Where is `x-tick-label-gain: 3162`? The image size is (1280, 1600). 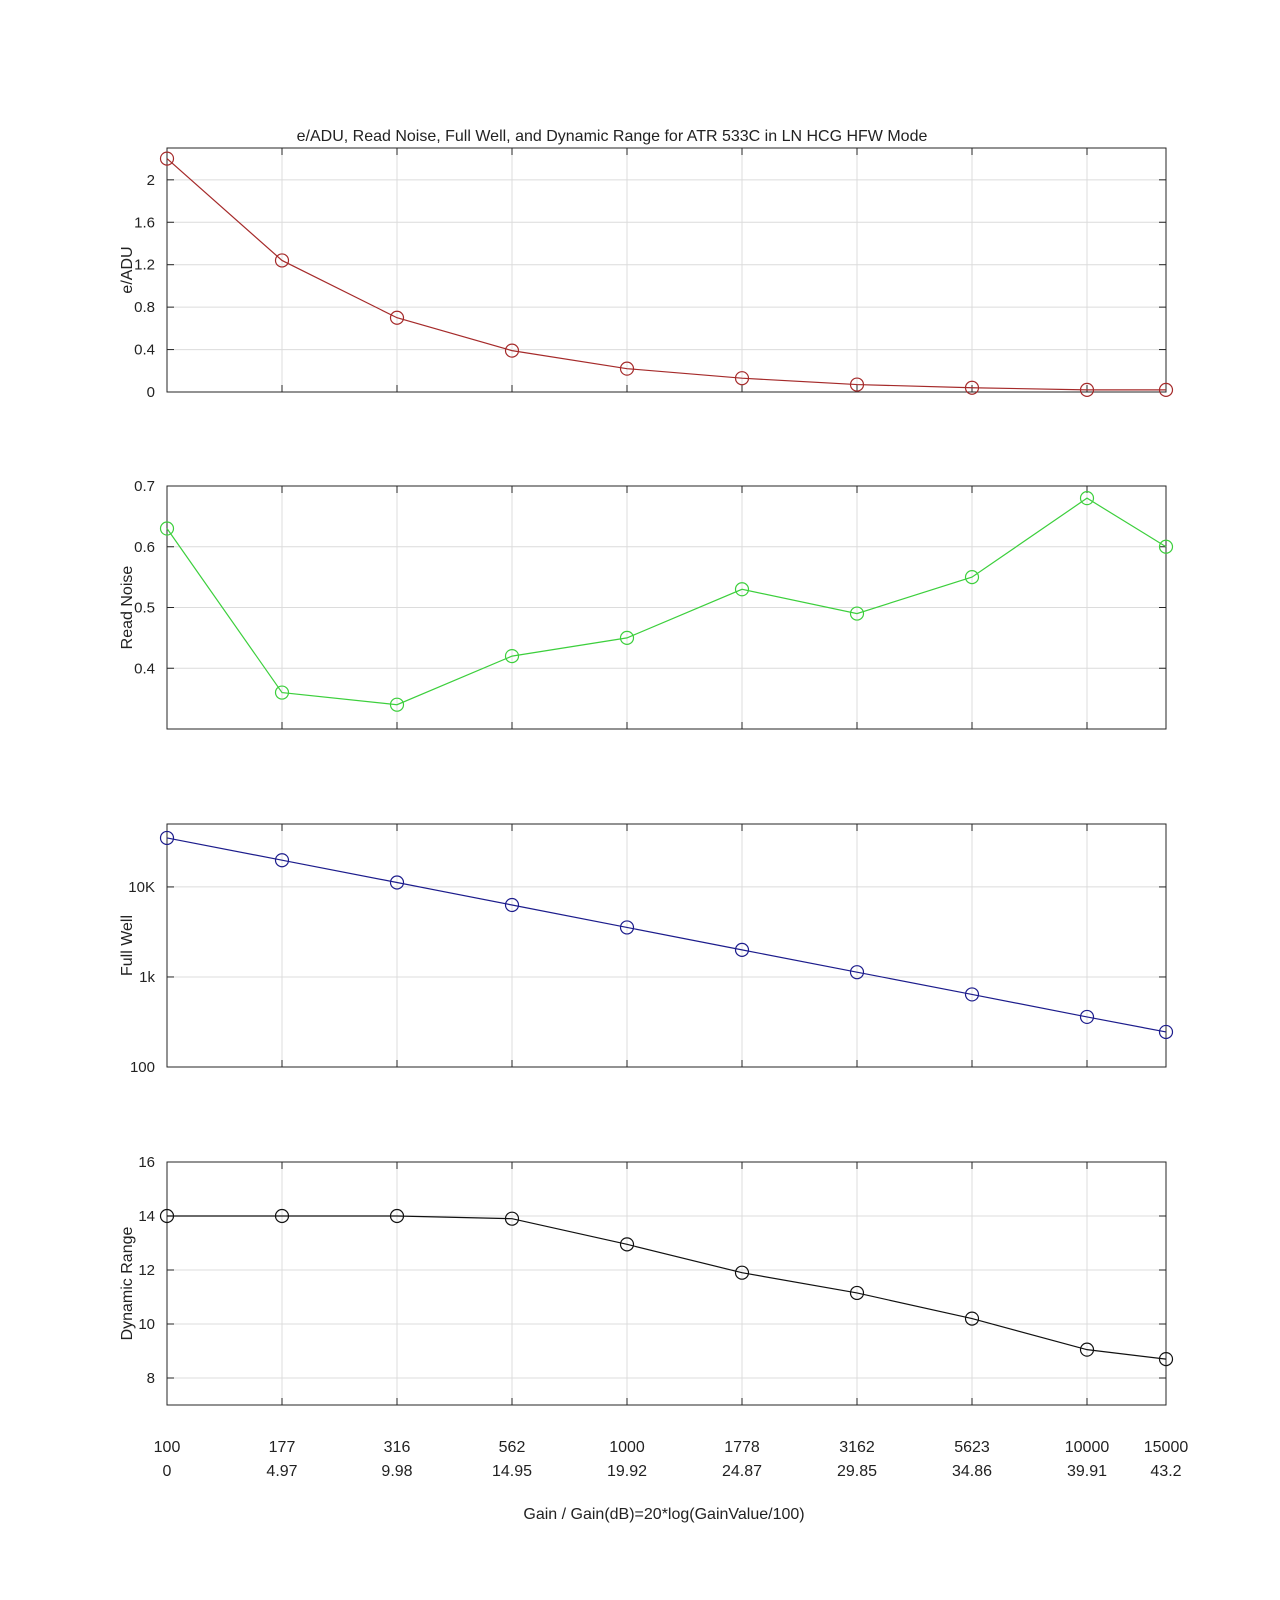 x-tick-label-gain: 3162 is located at coordinates (857, 1447).